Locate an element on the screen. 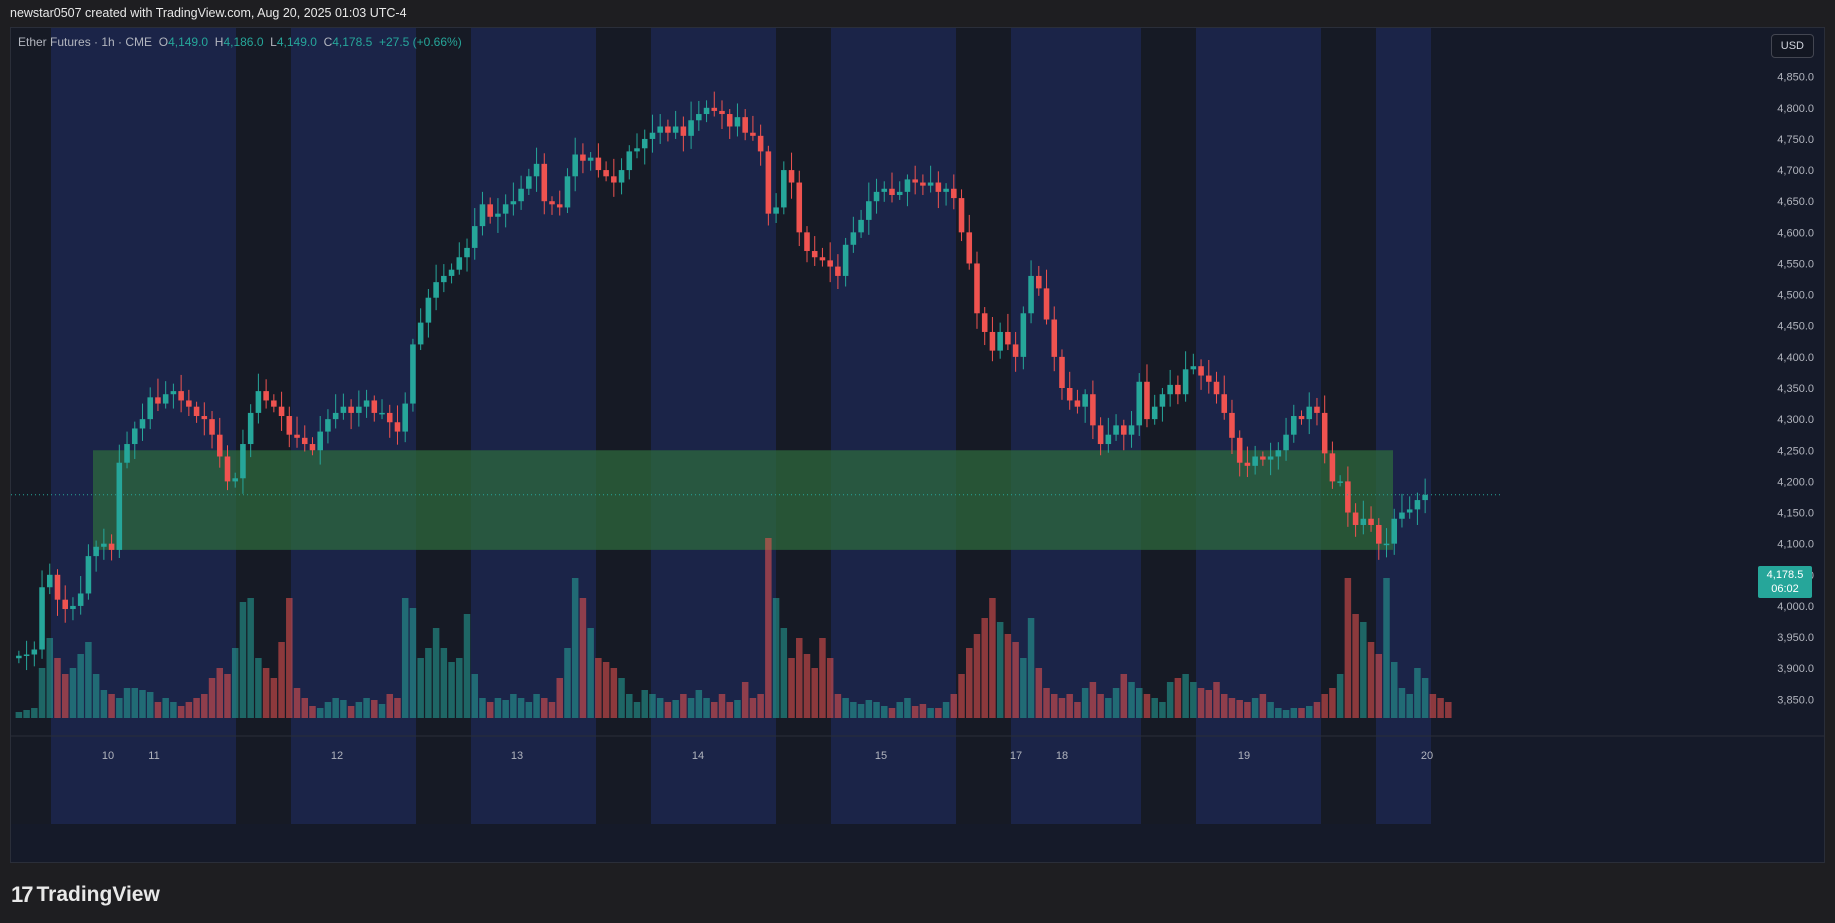 Image resolution: width=1835 pixels, height=923 pixels. x-tick-label: 17 is located at coordinates (1016, 756).